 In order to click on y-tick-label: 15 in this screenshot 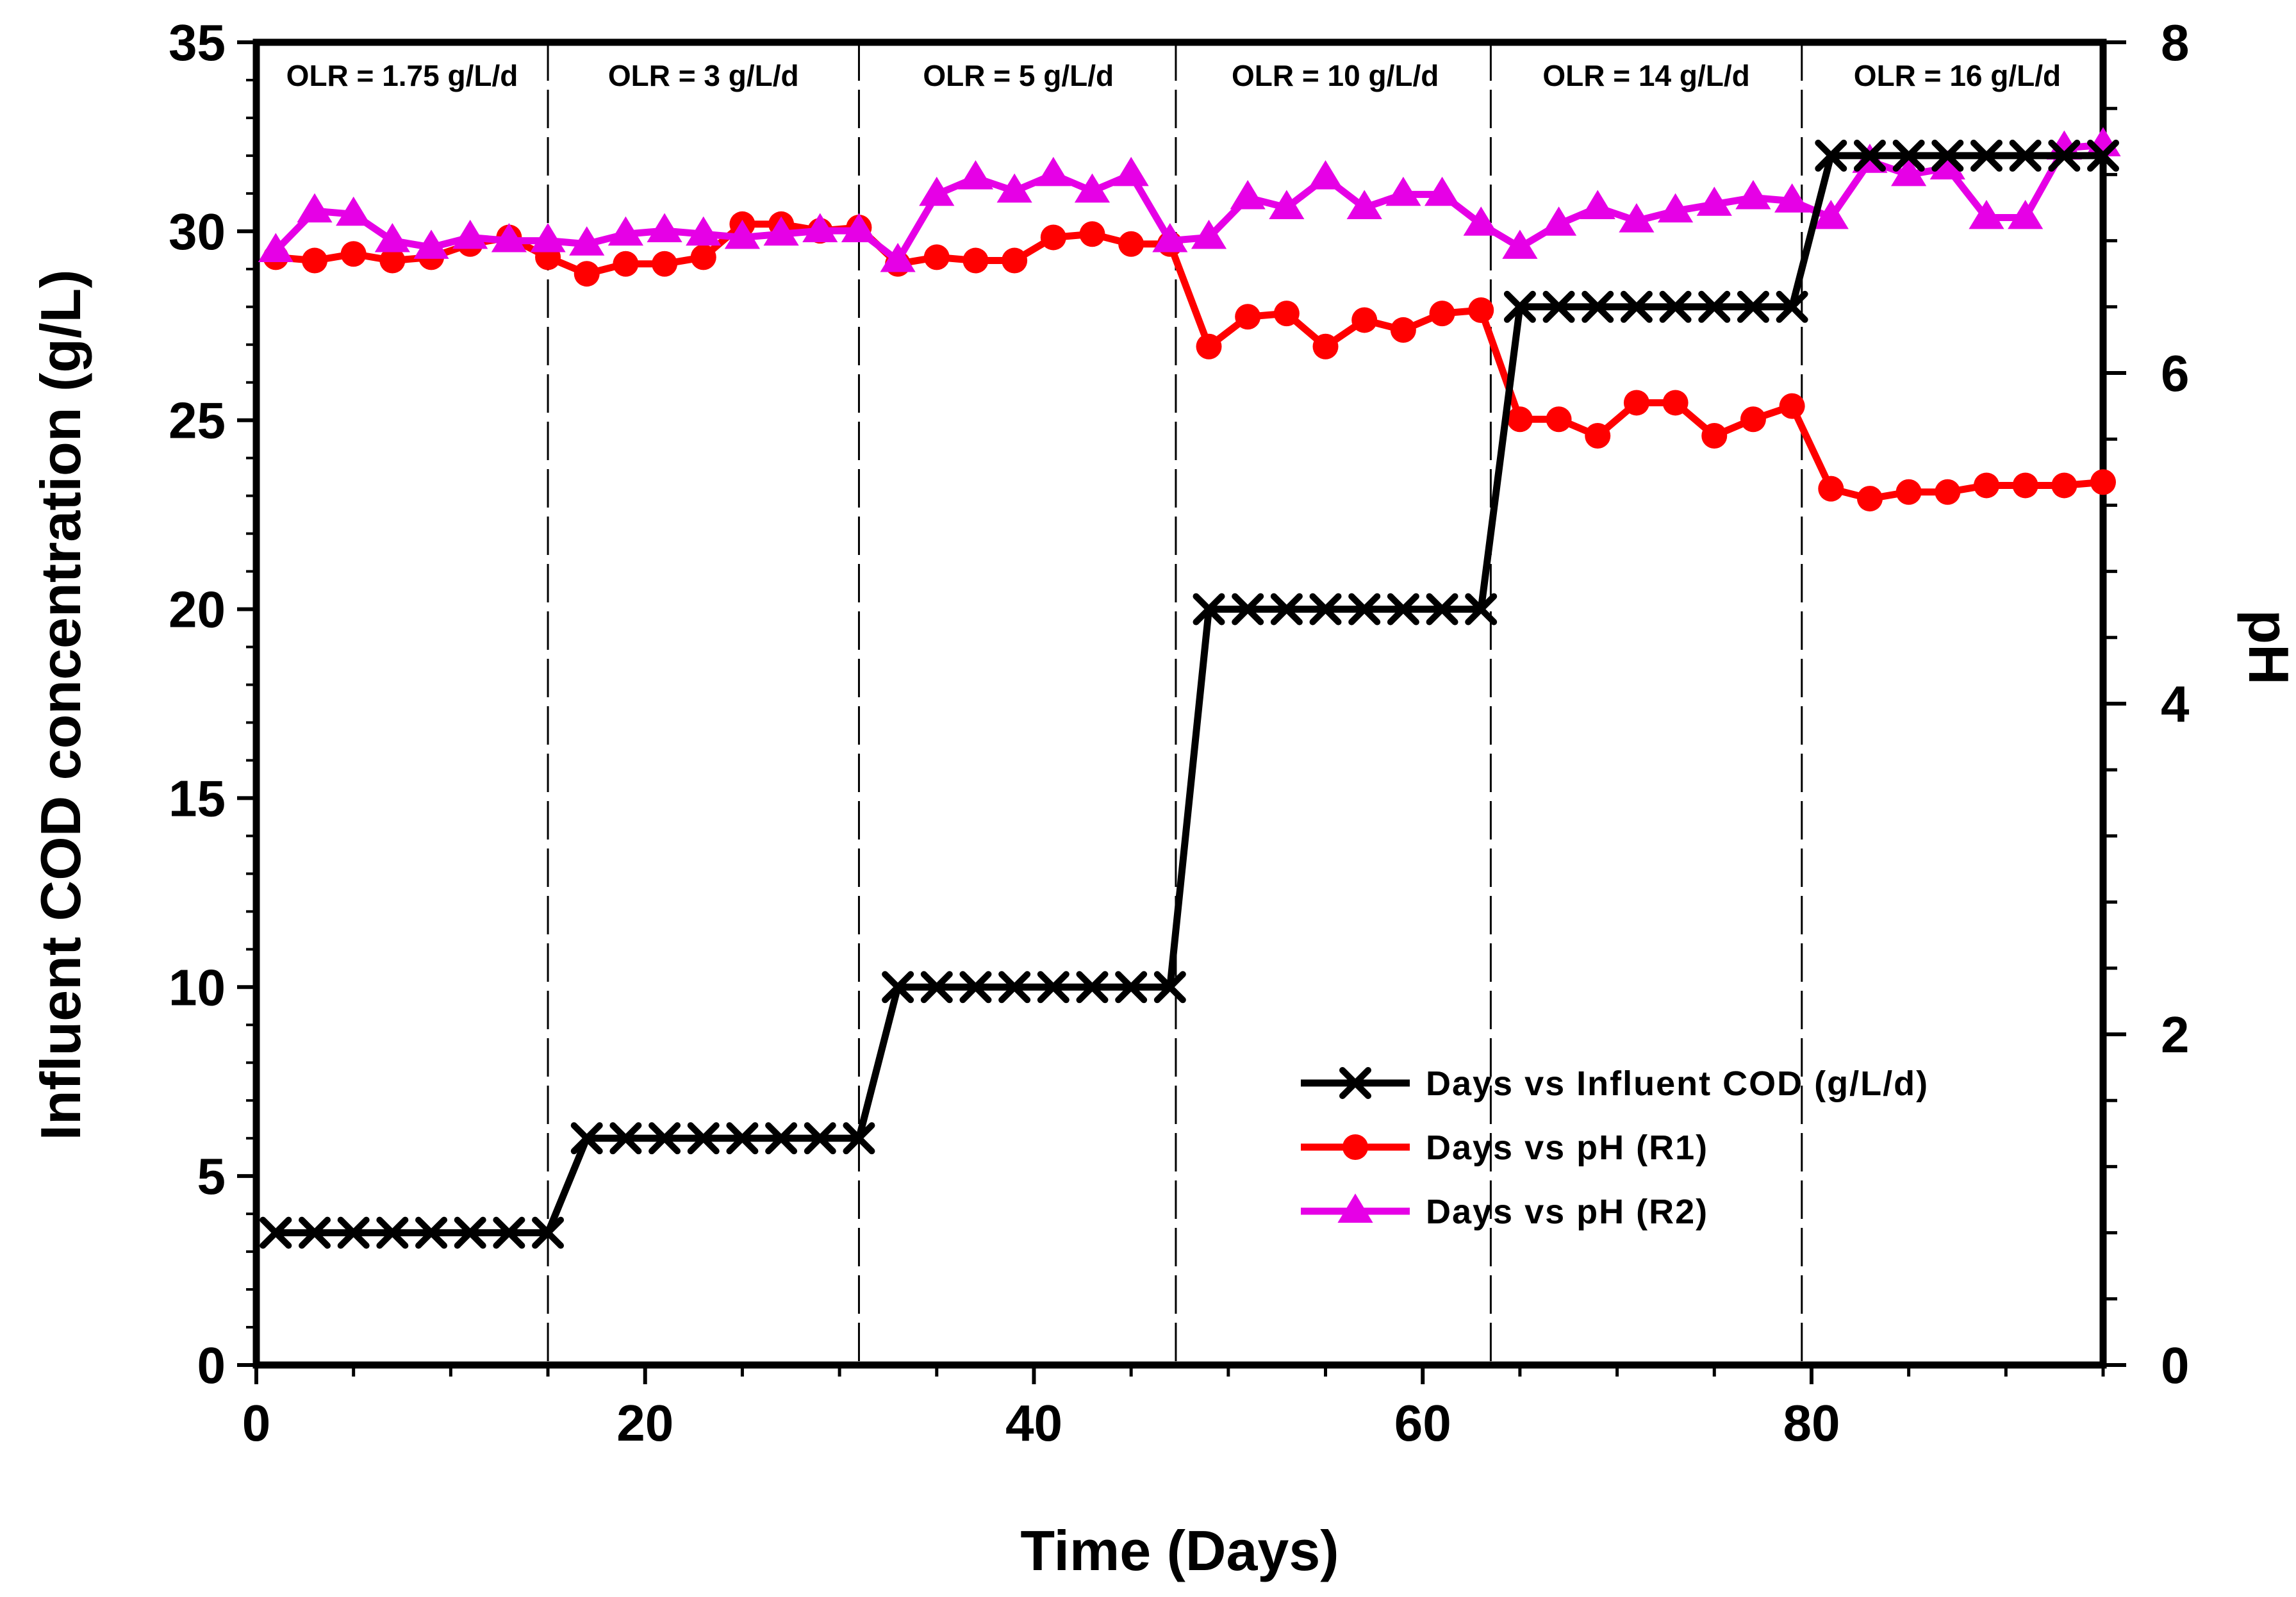, I will do `click(198, 798)`.